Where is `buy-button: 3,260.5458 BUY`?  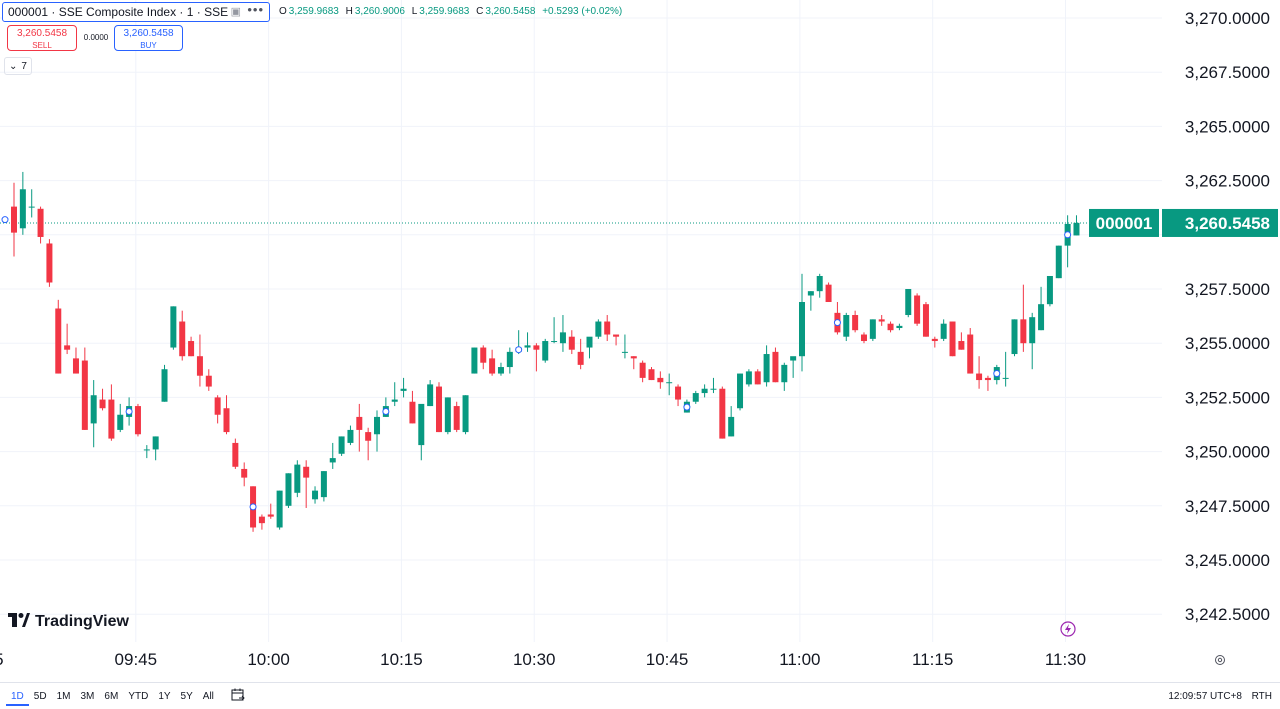 buy-button: 3,260.5458 BUY is located at coordinates (148, 38).